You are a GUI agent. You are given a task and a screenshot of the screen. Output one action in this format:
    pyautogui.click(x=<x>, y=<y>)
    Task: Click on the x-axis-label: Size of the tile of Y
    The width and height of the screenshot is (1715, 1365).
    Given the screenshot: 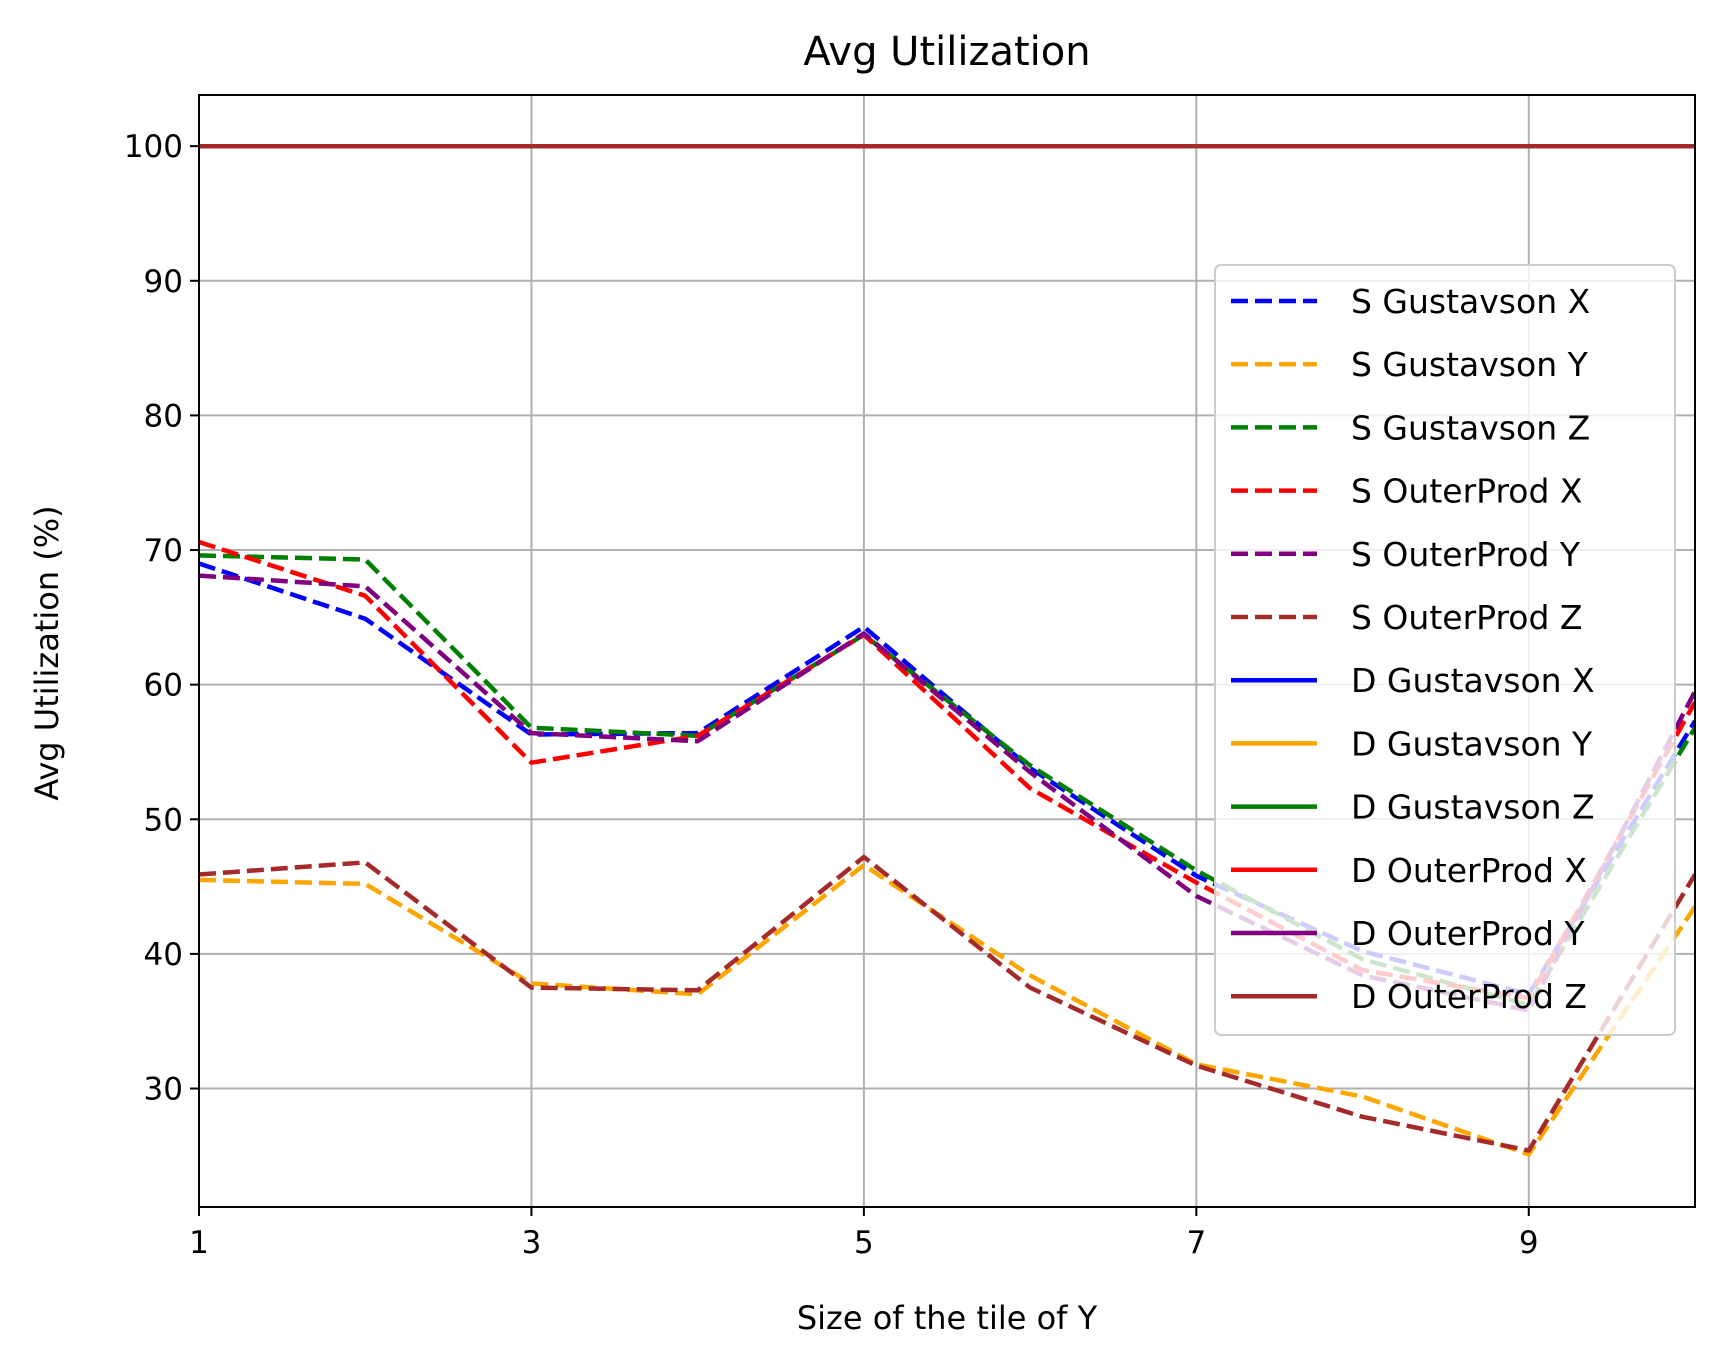 What is the action you would take?
    pyautogui.click(x=947, y=1318)
    